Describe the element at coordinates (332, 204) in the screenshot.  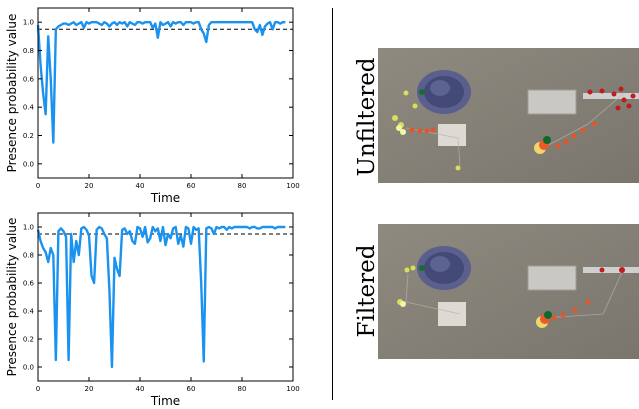
I see `vertical-divider` at that location.